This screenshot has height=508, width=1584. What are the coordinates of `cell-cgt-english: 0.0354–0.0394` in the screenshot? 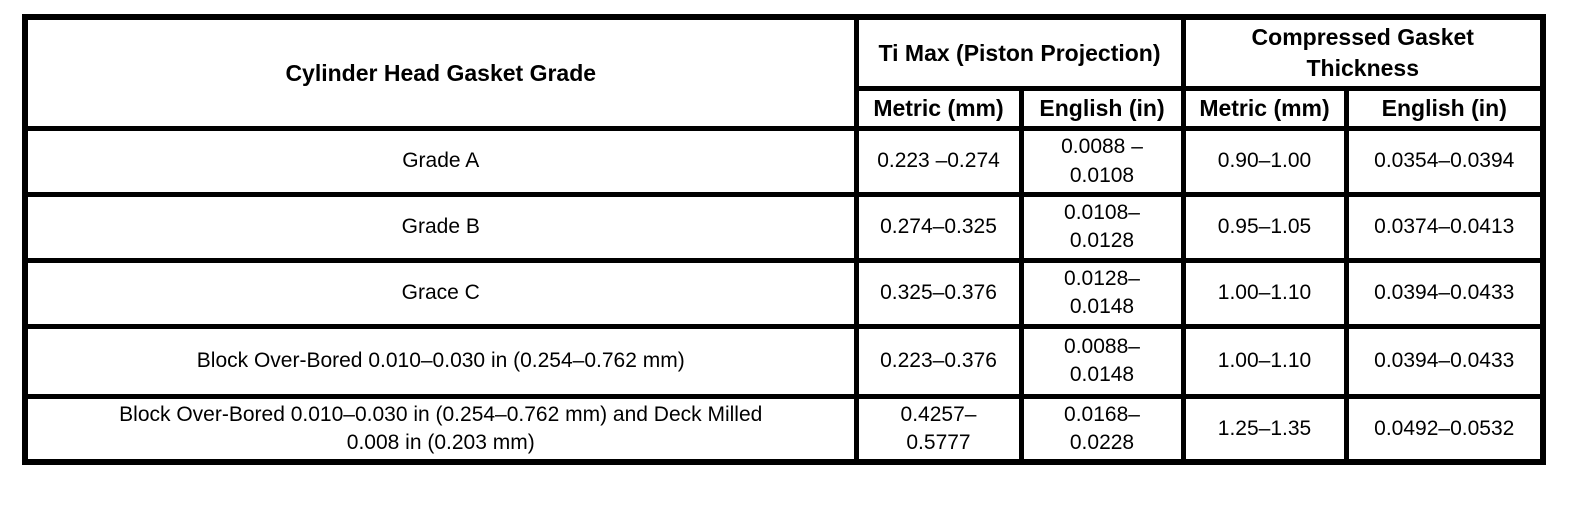 It's located at (1444, 162).